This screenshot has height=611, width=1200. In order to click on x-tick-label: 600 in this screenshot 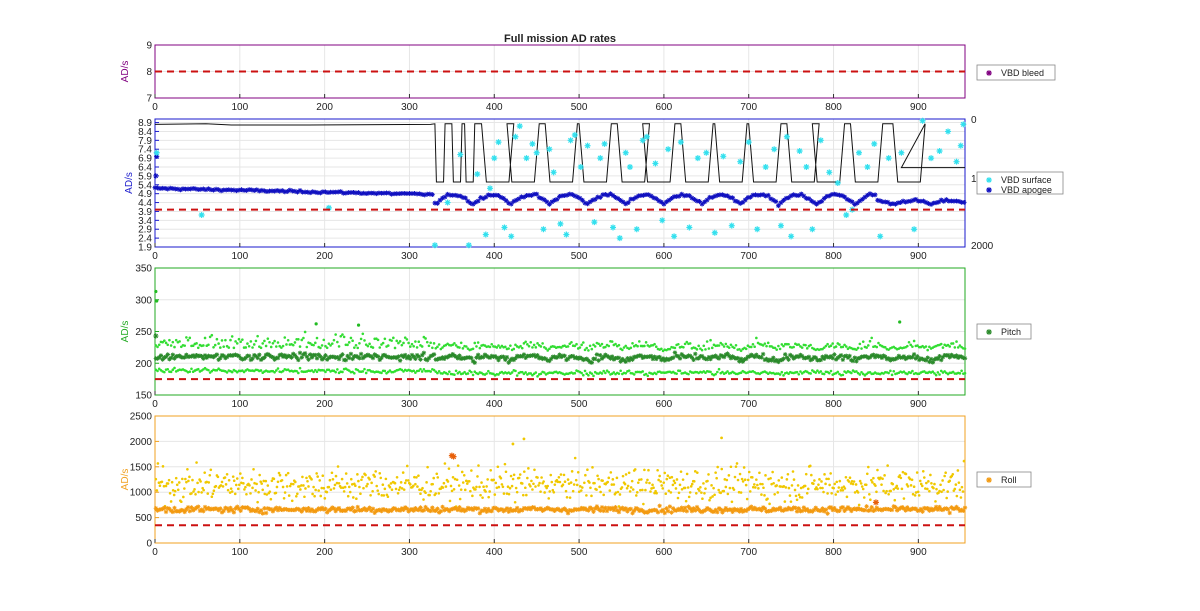, I will do `click(664, 107)`.